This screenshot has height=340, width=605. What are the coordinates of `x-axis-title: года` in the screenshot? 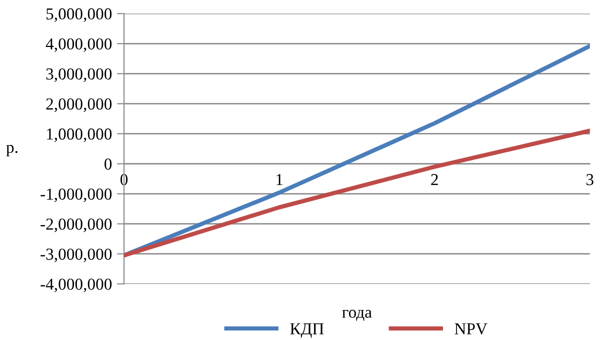 It's located at (357, 315).